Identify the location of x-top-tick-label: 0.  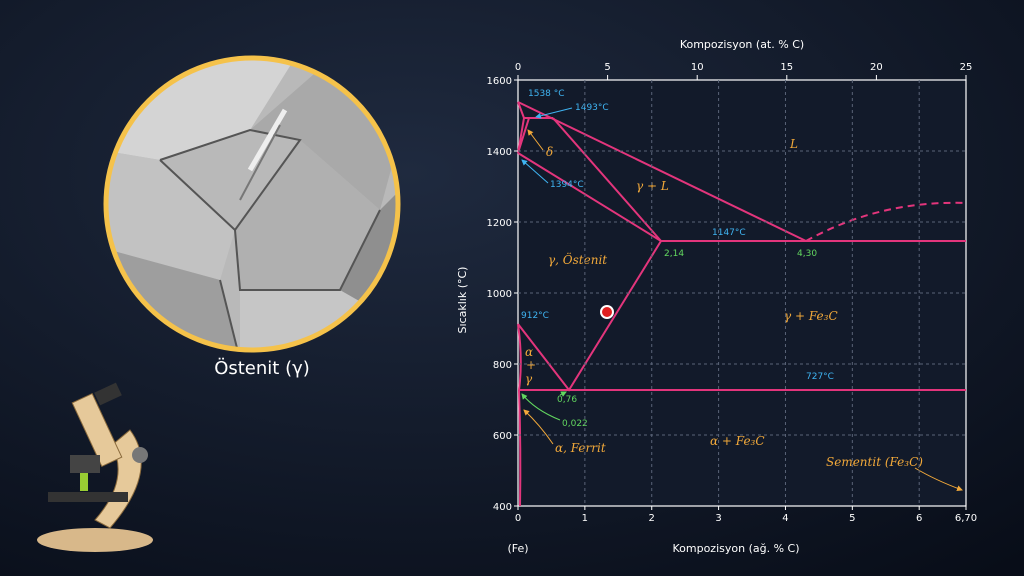
(518, 67).